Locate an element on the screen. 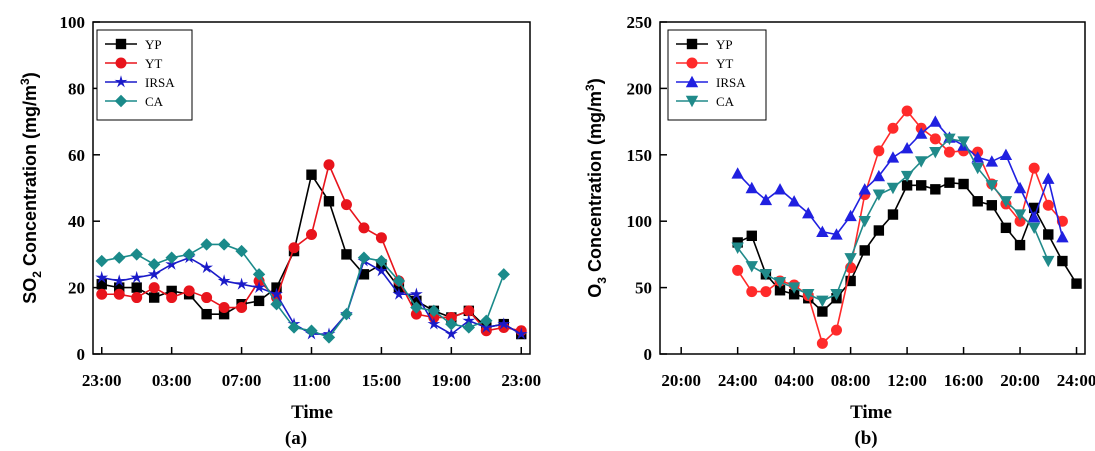 This screenshot has height=451, width=1095. a-x-tick-label: 11:00 is located at coordinates (311, 380).